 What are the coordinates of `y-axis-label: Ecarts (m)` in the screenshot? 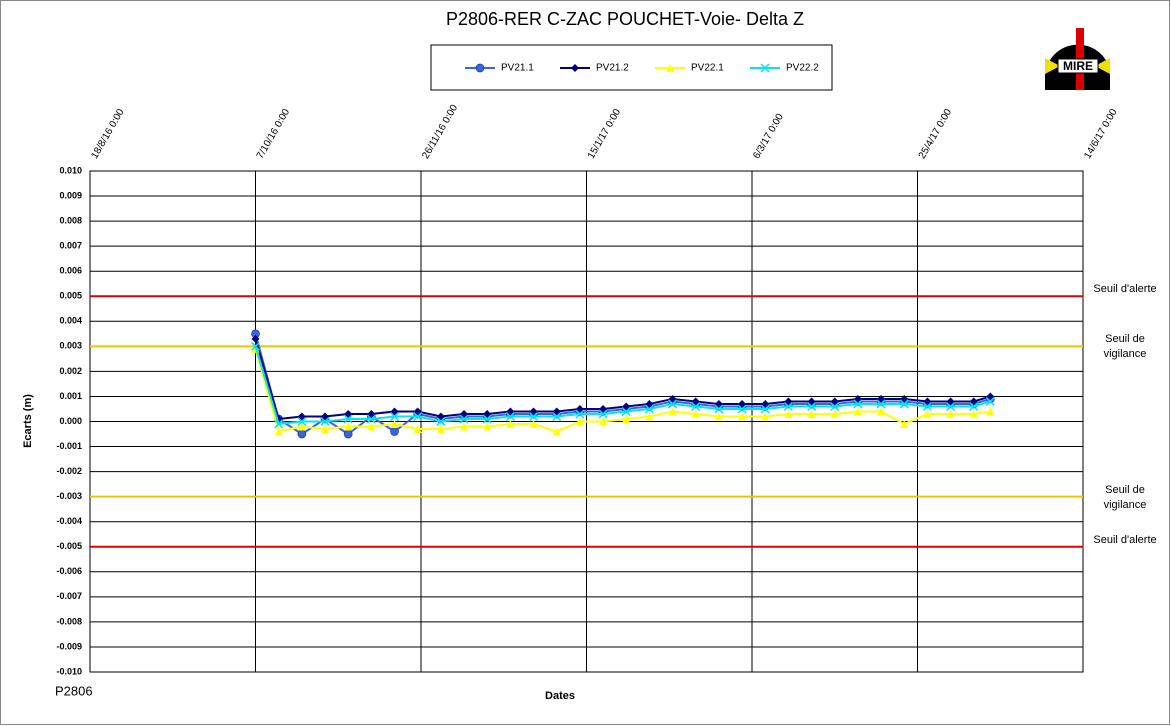 It's located at (28, 421).